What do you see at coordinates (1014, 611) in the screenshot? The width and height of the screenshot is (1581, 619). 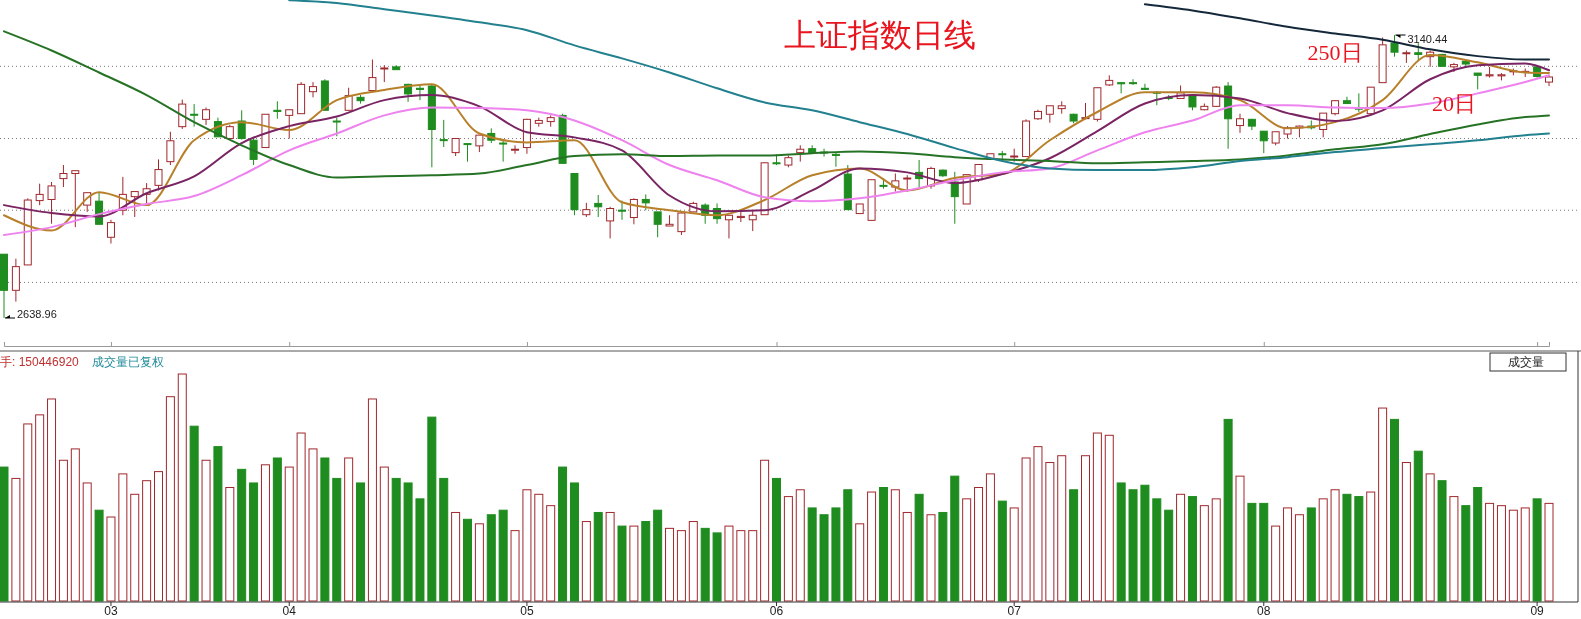 I see `x-tick-label: 07` at bounding box center [1014, 611].